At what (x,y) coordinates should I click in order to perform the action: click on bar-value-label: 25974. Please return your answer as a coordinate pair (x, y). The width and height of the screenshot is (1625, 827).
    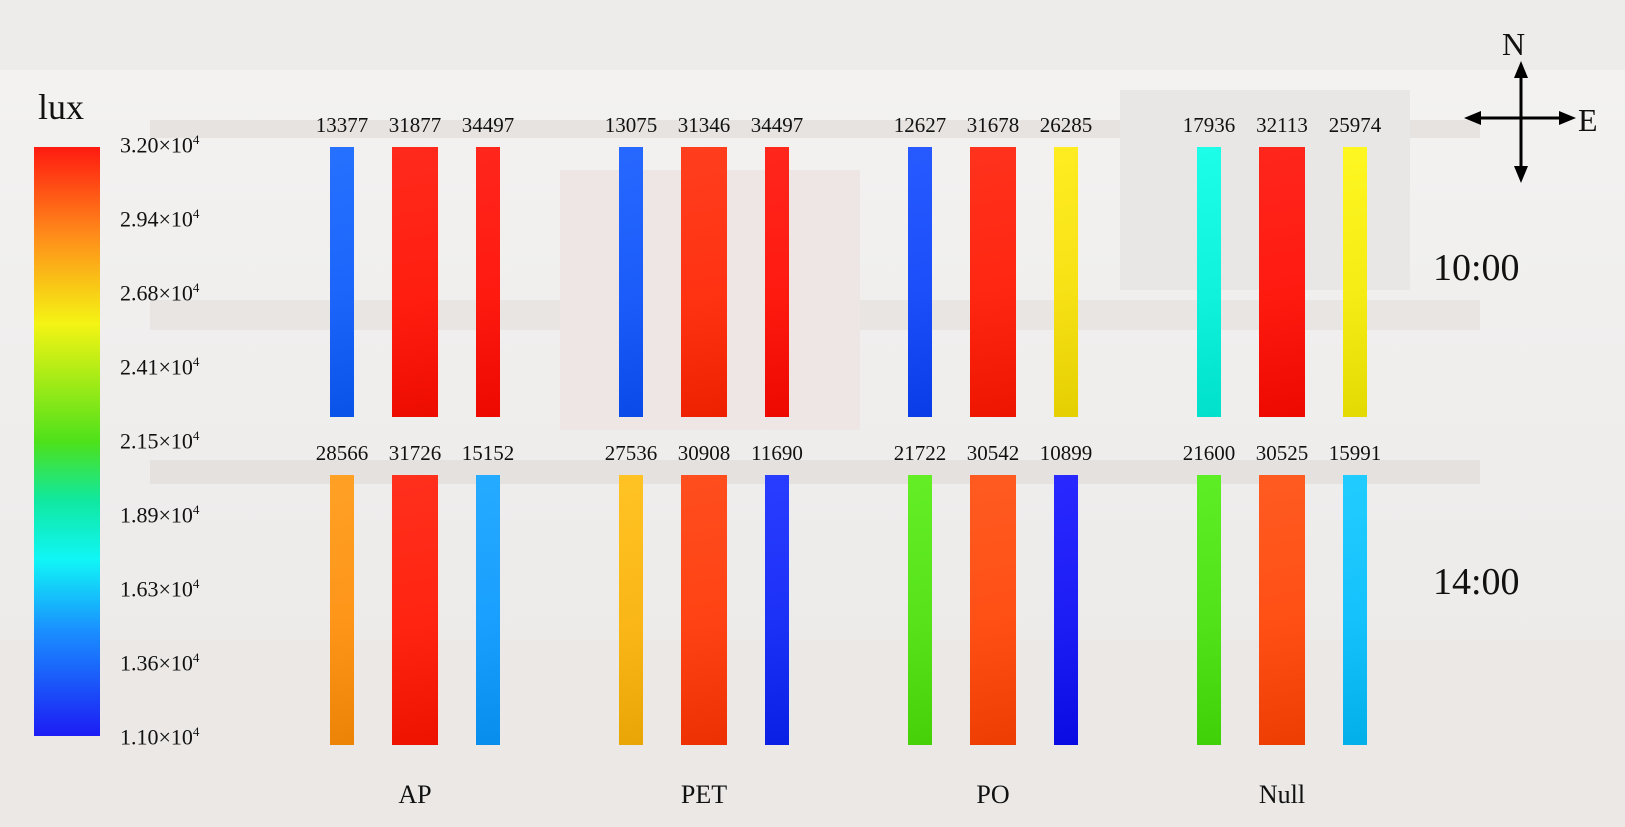
    Looking at the image, I should click on (1355, 125).